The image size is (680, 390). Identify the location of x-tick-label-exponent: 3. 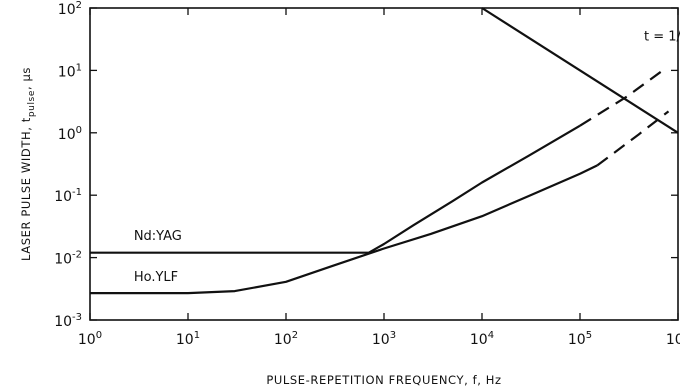
(393, 335).